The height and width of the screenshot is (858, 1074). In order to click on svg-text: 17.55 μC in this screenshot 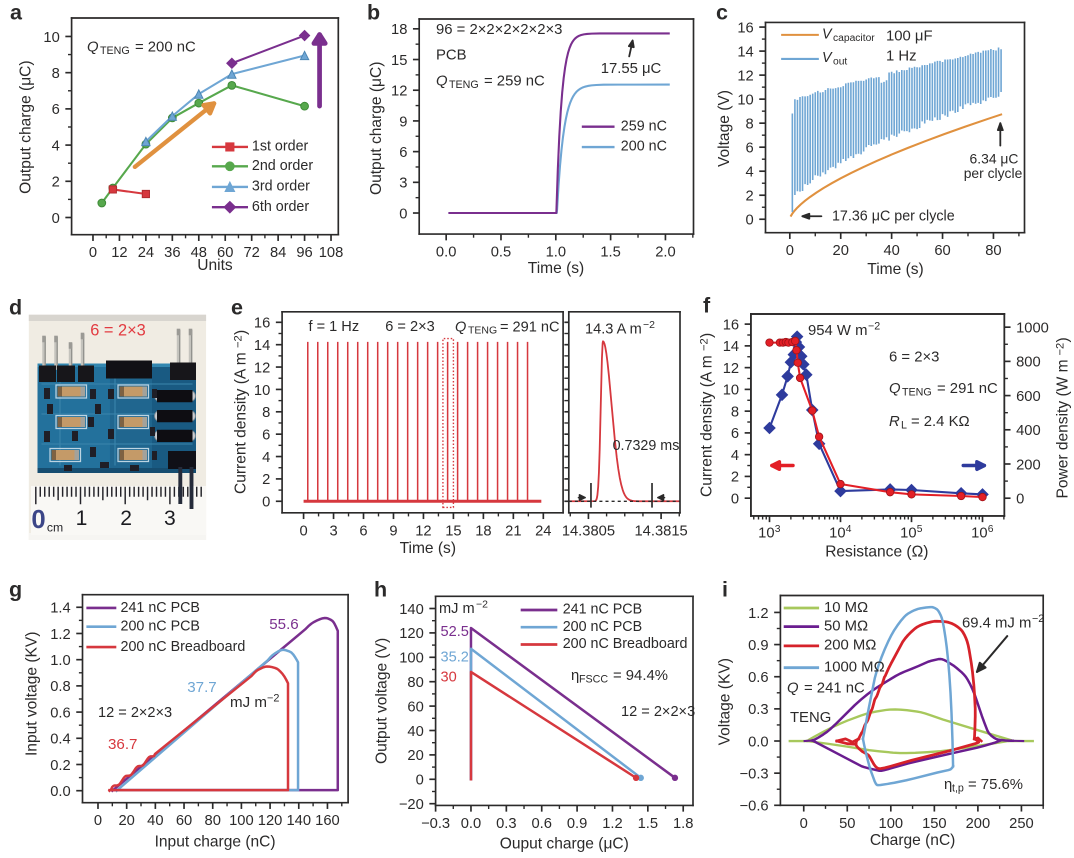, I will do `click(631, 69)`.